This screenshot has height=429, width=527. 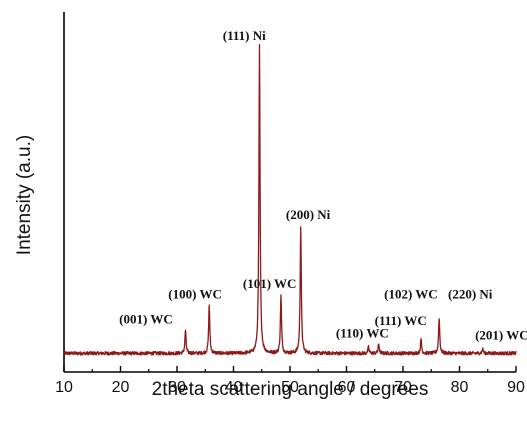 I want to click on peak-label: (101) WC, so click(x=270, y=283).